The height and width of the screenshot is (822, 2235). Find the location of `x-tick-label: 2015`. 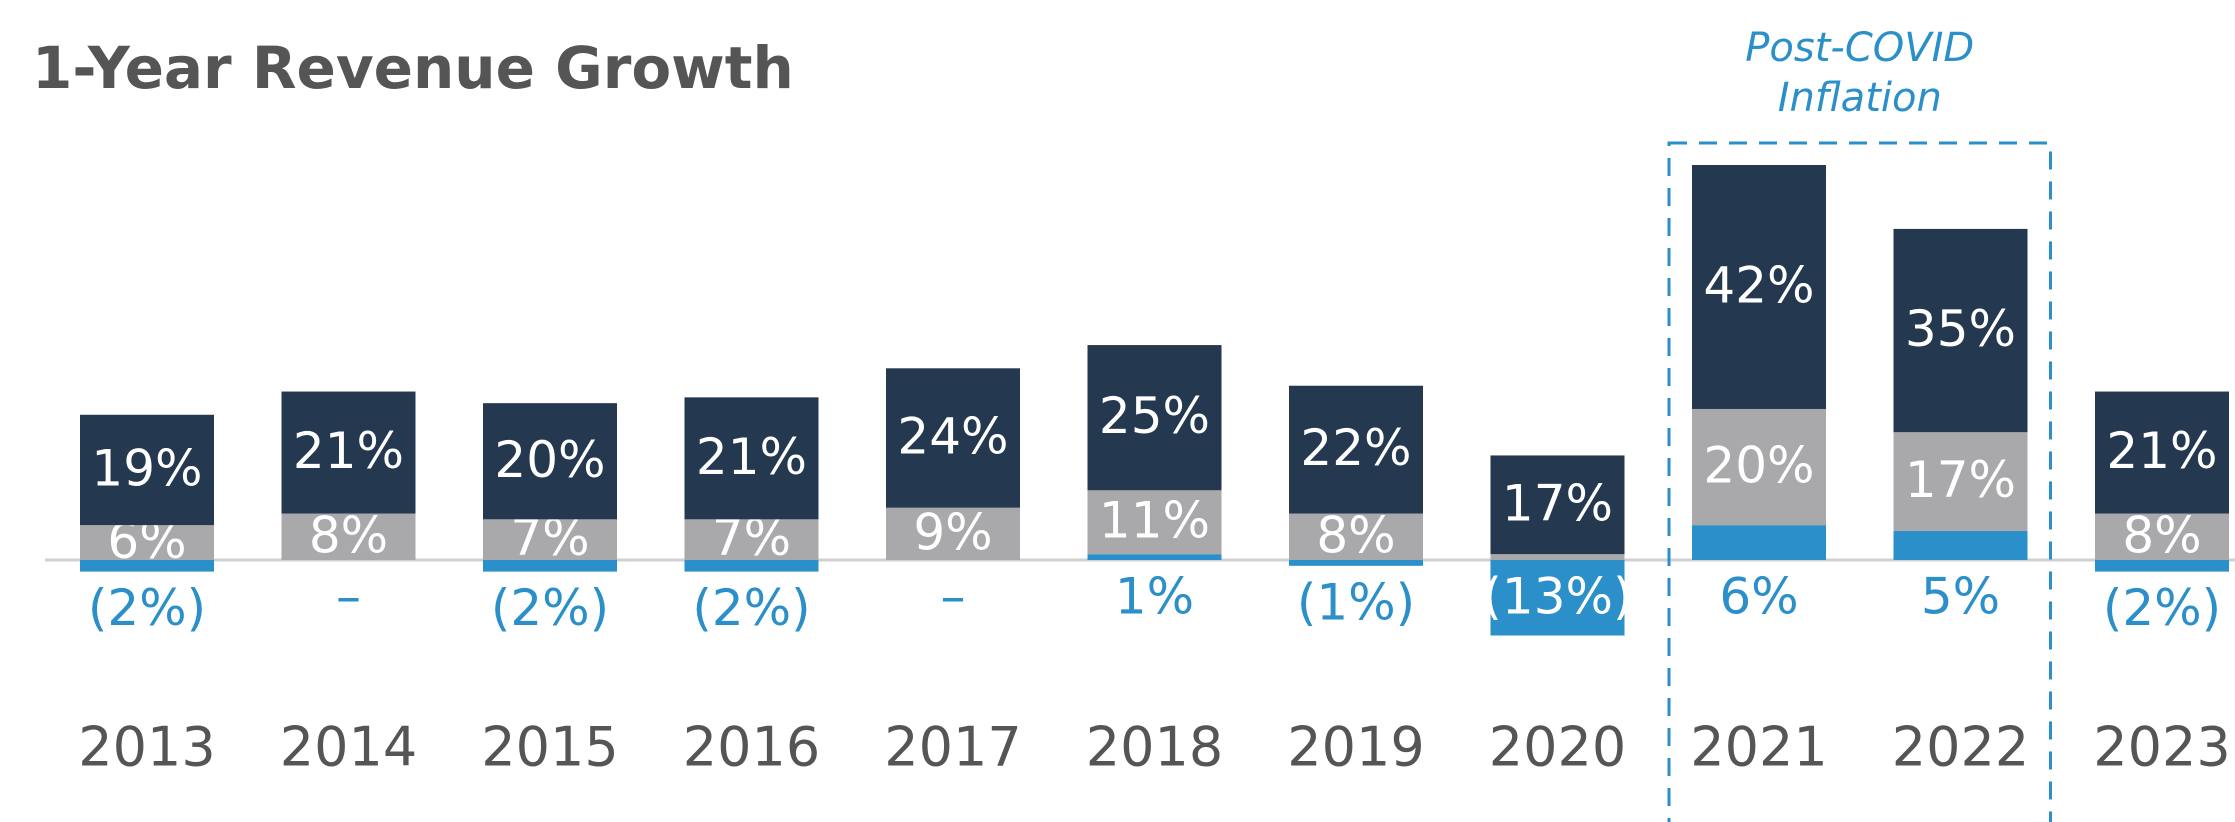

x-tick-label: 2015 is located at coordinates (549, 747).